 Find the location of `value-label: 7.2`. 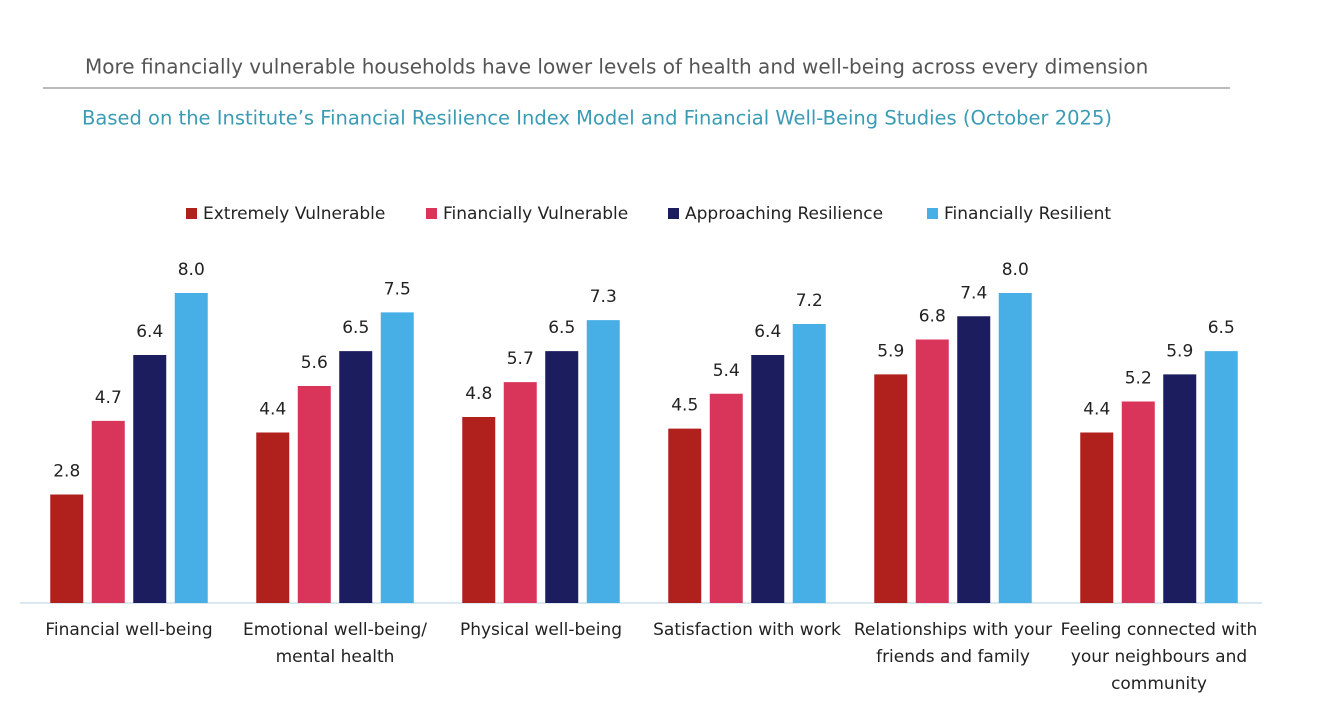

value-label: 7.2 is located at coordinates (809, 301).